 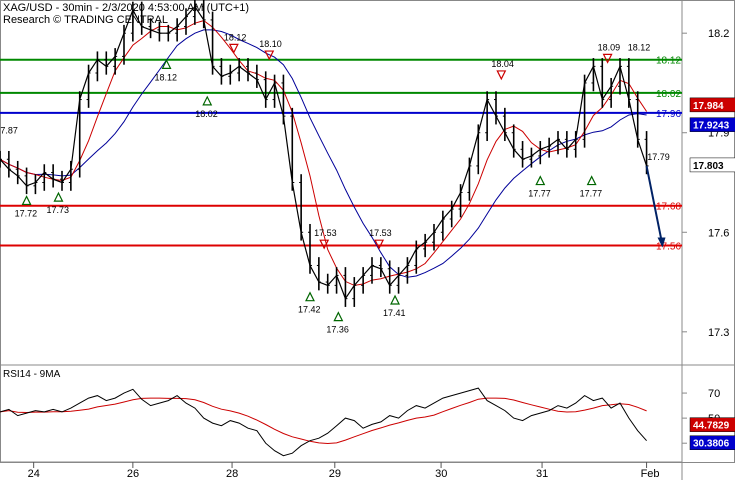 I want to click on price-note-label: 17.87, so click(x=9, y=130).